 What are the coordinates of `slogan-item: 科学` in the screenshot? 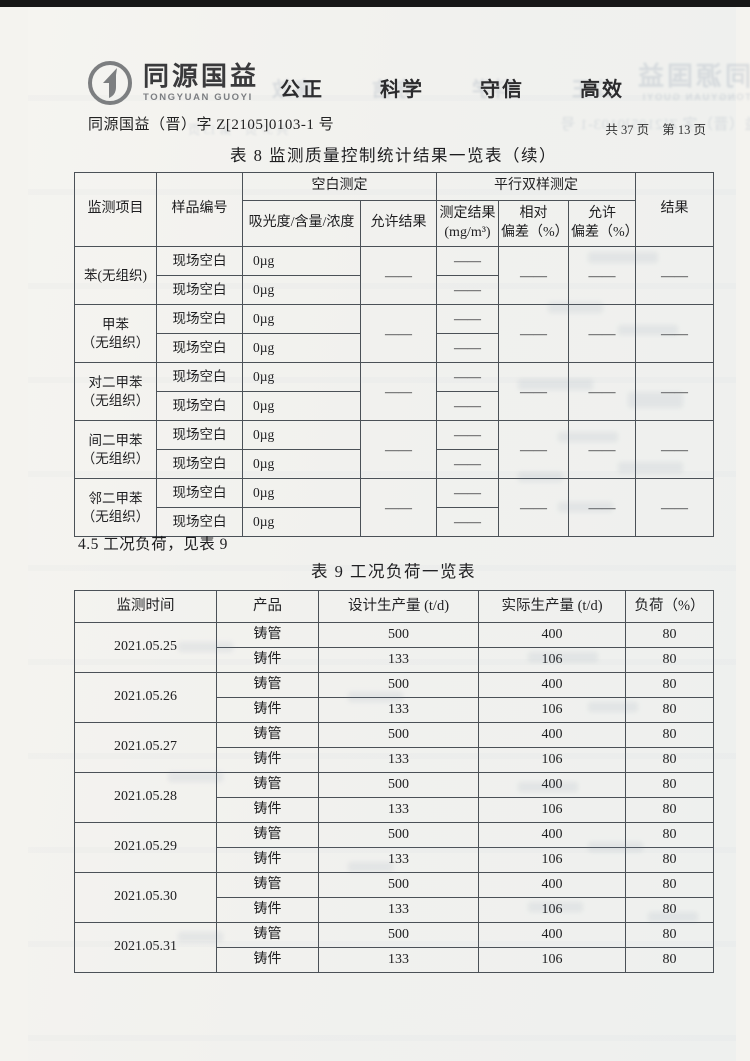 It's located at (402, 90).